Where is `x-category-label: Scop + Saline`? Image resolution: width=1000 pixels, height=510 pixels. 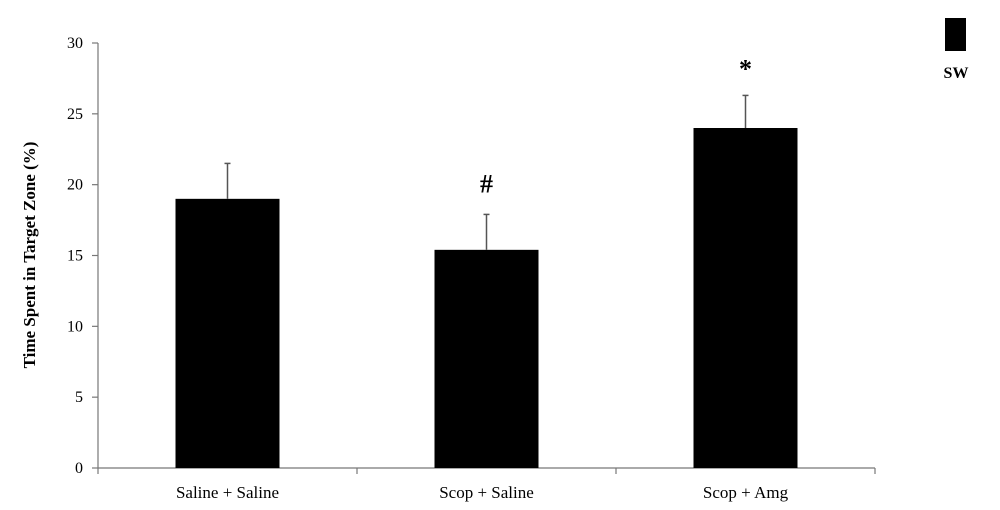 x-category-label: Scop + Saline is located at coordinates (486, 492).